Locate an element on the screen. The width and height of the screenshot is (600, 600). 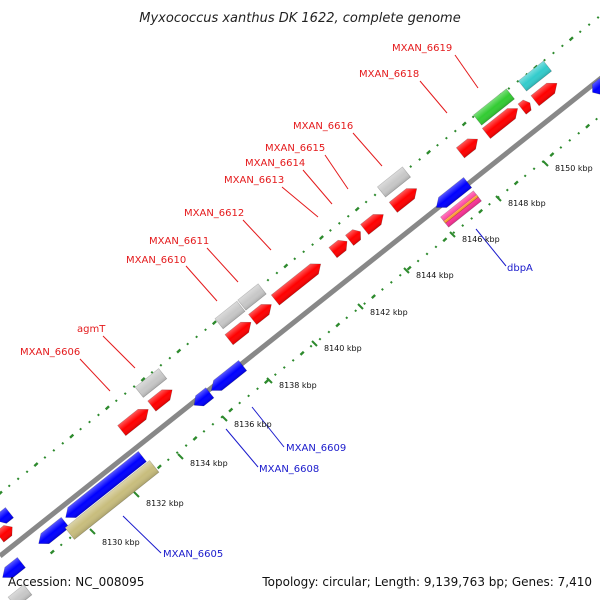
tick-label-8140: 8140 kbp is located at coordinates (343, 348).